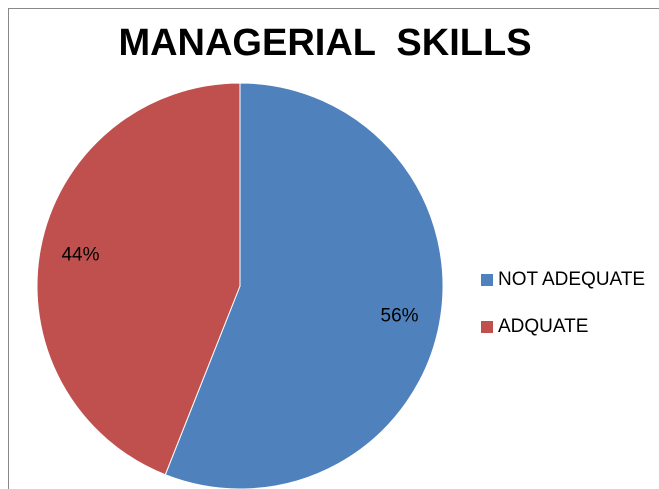  Describe the element at coordinates (80, 255) in the screenshot. I see `data-label: 44%` at that location.